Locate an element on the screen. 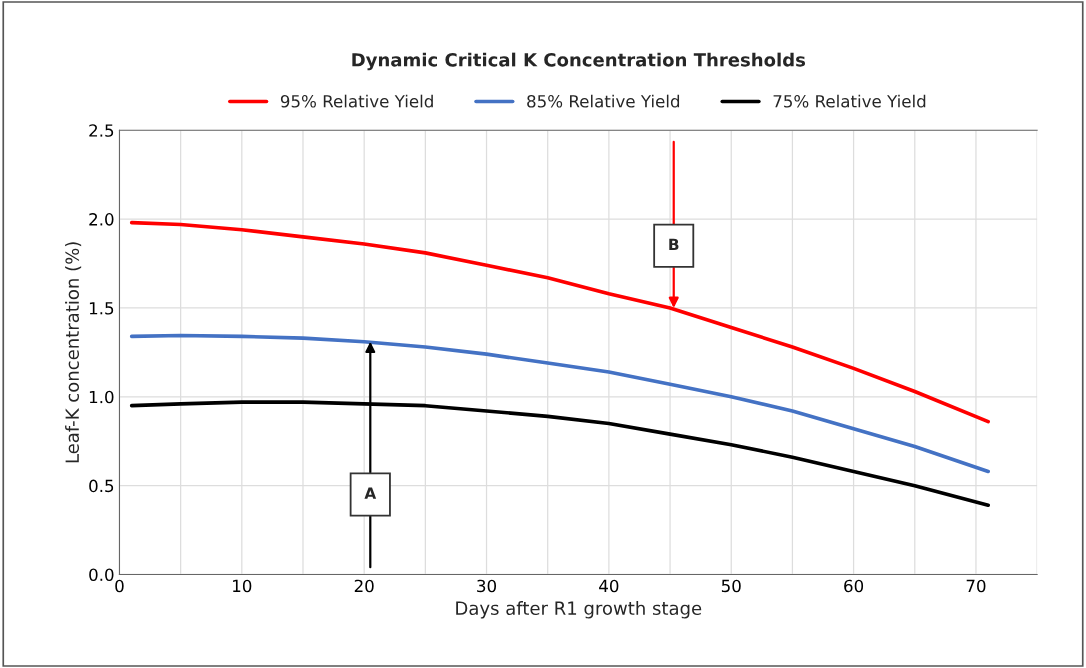  x-tick-label: 40 is located at coordinates (609, 586).